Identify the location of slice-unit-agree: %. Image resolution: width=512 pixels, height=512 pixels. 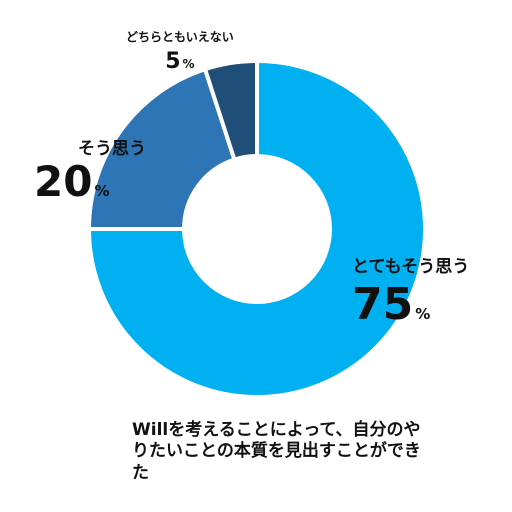
(102, 191).